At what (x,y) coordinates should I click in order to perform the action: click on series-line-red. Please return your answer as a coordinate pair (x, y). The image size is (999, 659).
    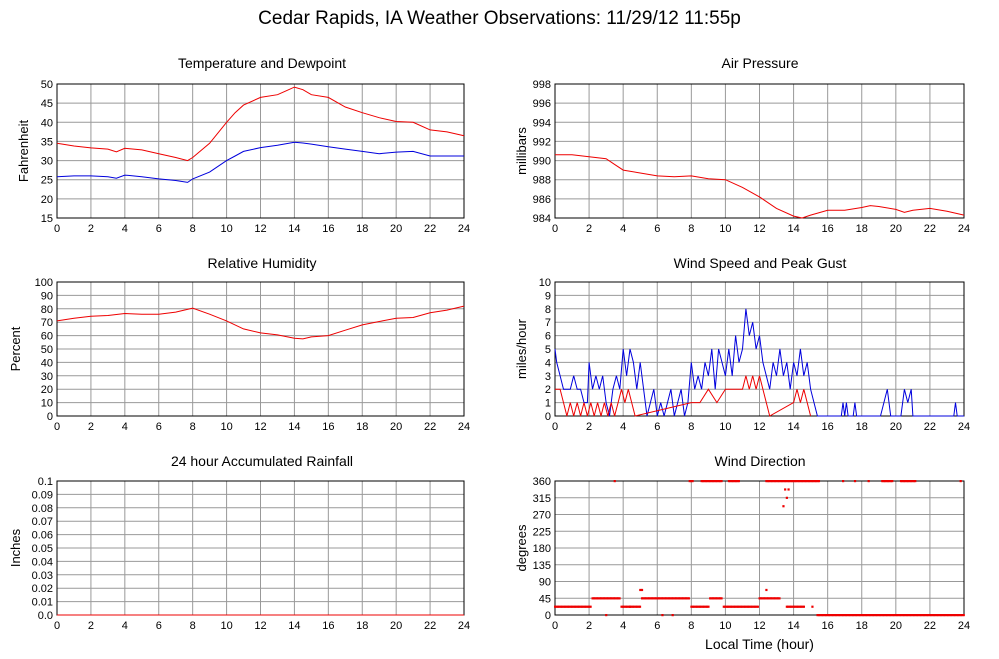
    Looking at the image, I should click on (760, 186).